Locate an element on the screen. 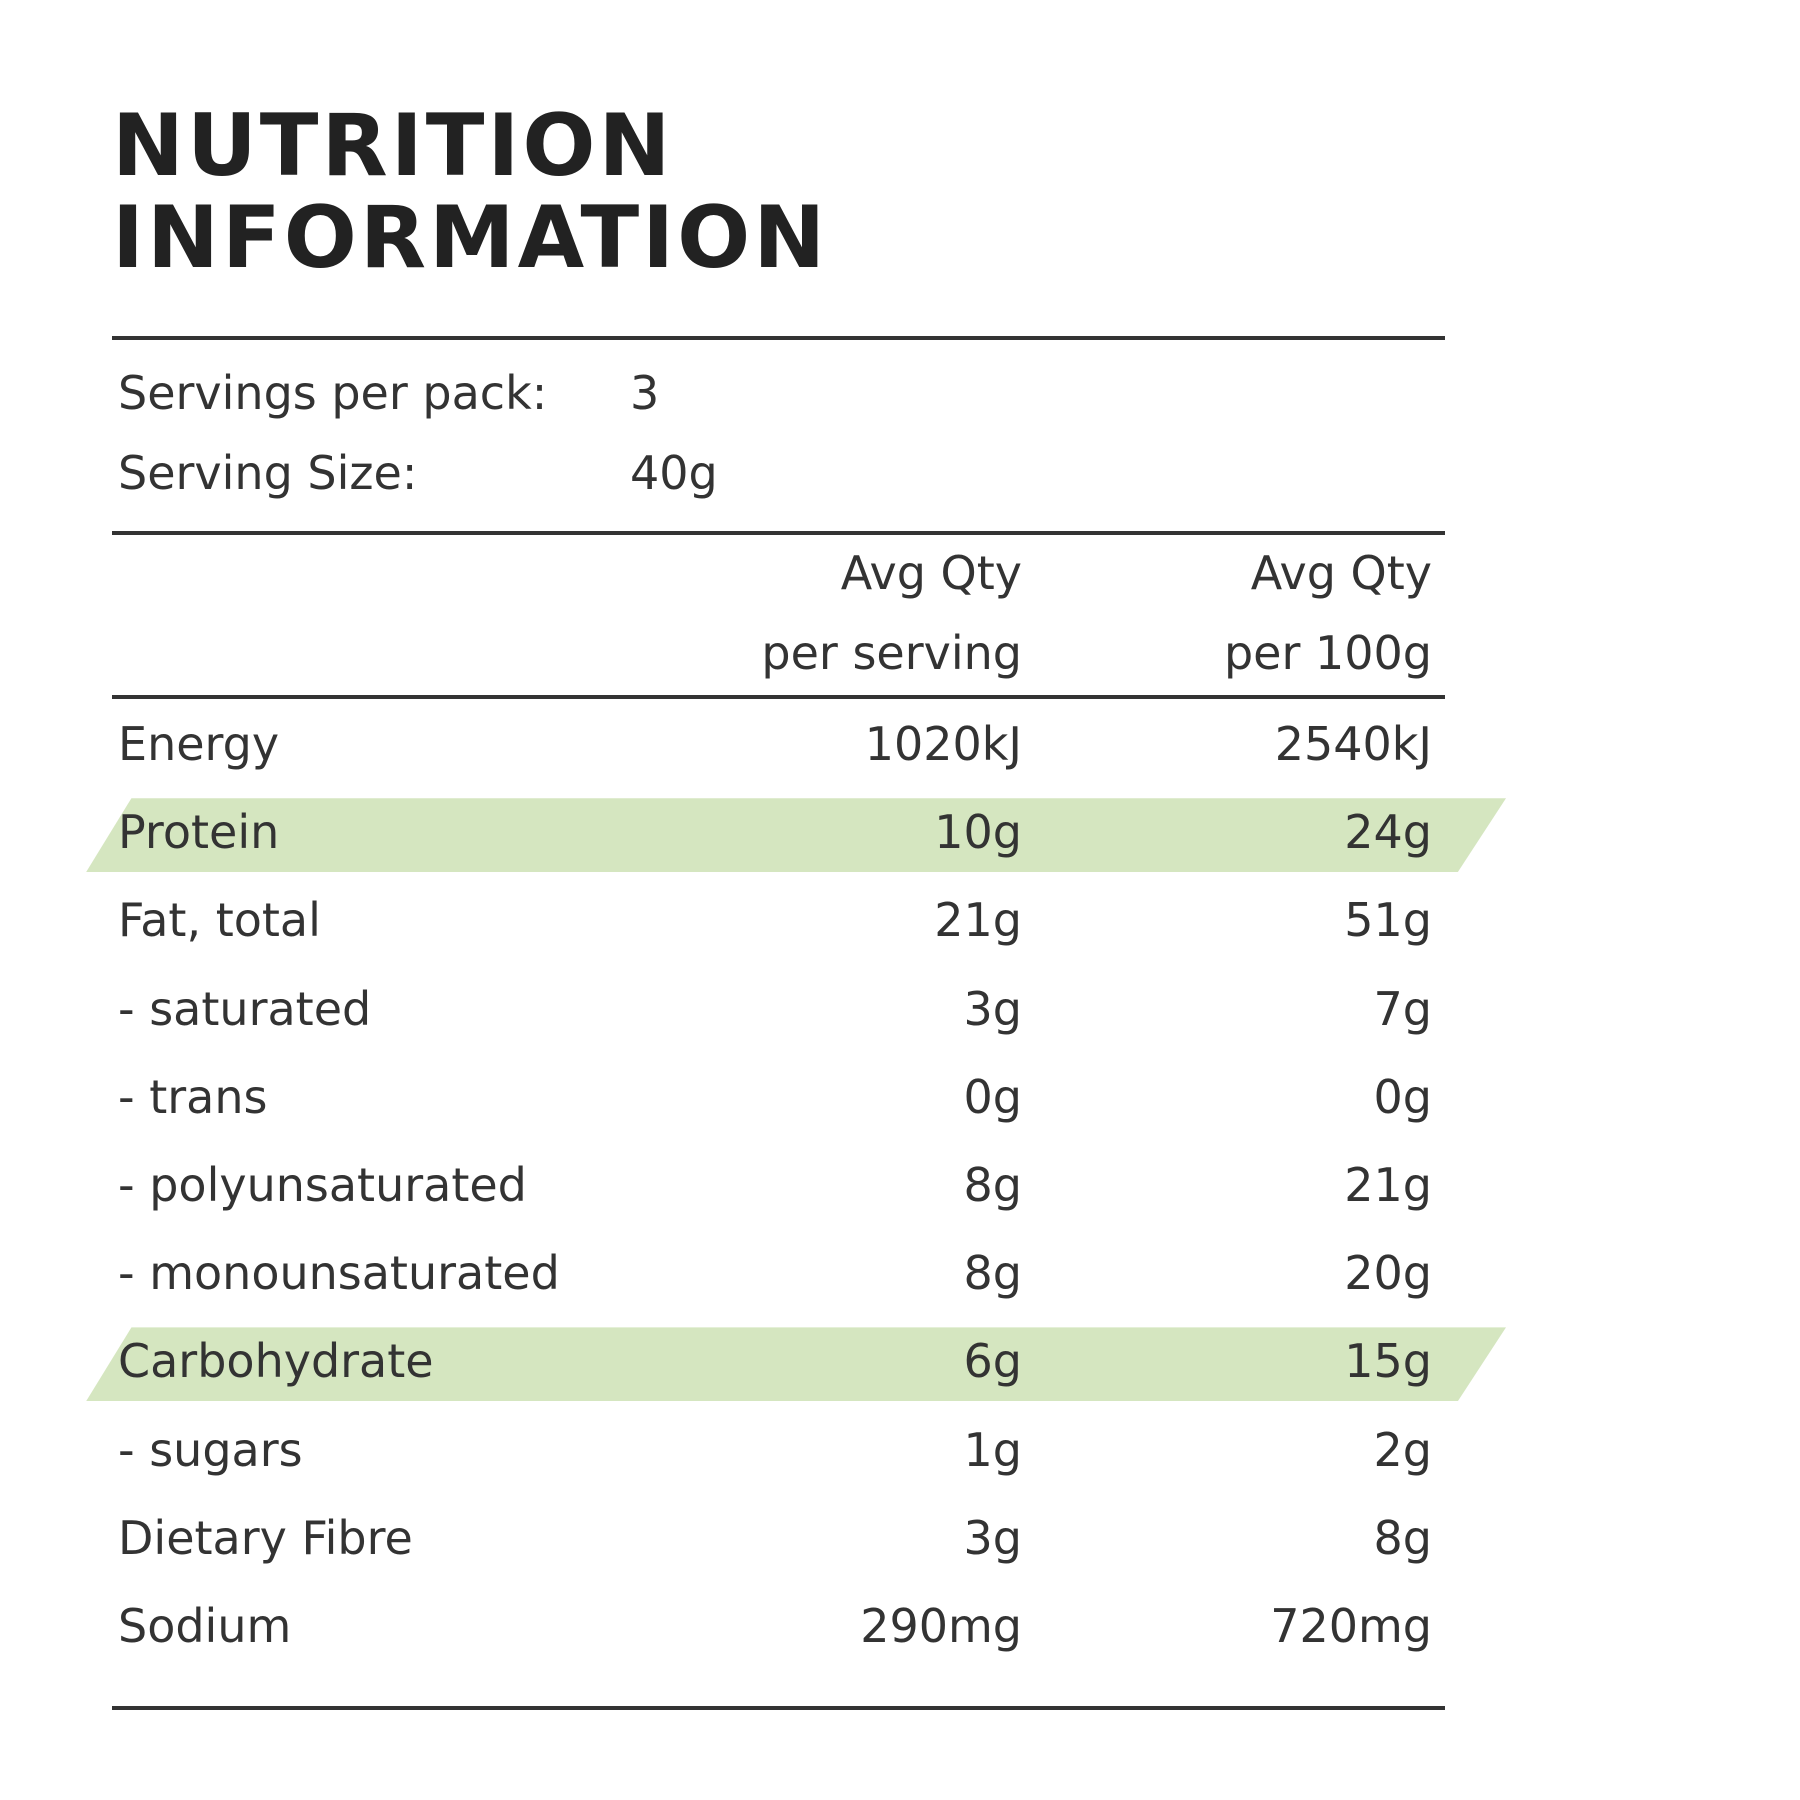  nutrient-per-serving: 10g is located at coordinates (978, 832).